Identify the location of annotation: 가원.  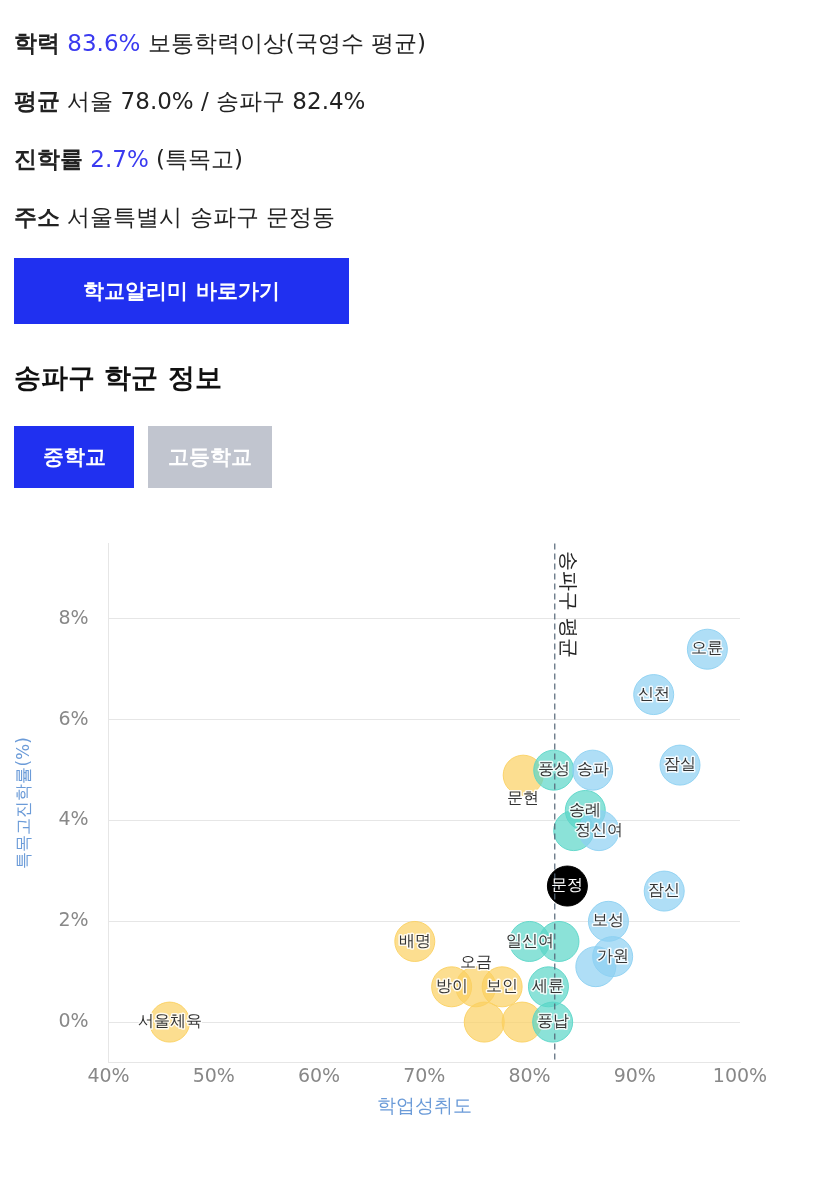
(612, 955).